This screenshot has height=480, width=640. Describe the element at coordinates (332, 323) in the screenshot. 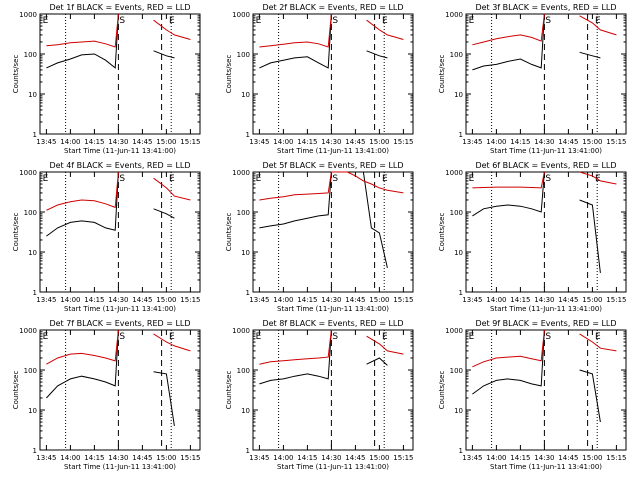

I see `panel-title: Det 8f BLACK = Events, RED = LLD` at that location.